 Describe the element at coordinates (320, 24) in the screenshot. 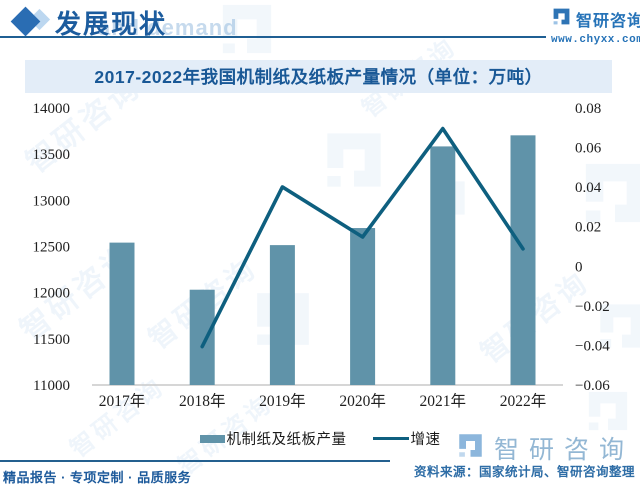

I see `header: and demand 发展现状 智研咨询 www.chyxx.com` at that location.